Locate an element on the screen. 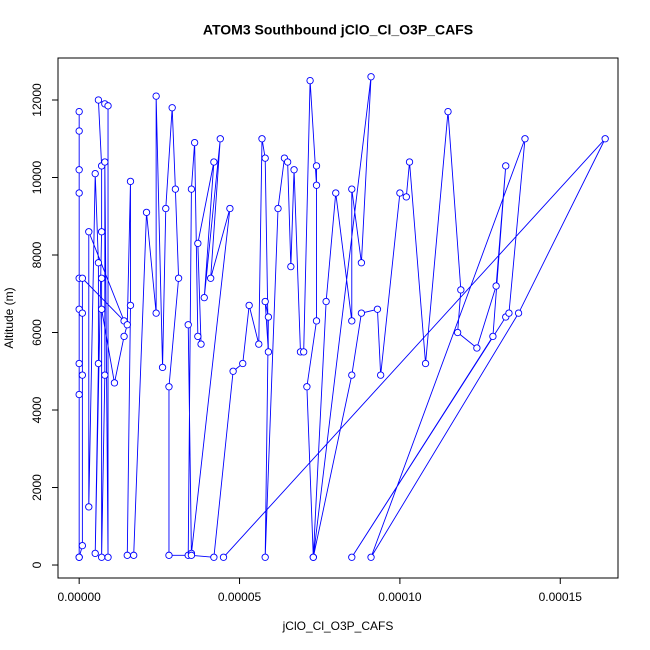 The image size is (650, 650). y-tick-label: 12000 is located at coordinates (37, 100).